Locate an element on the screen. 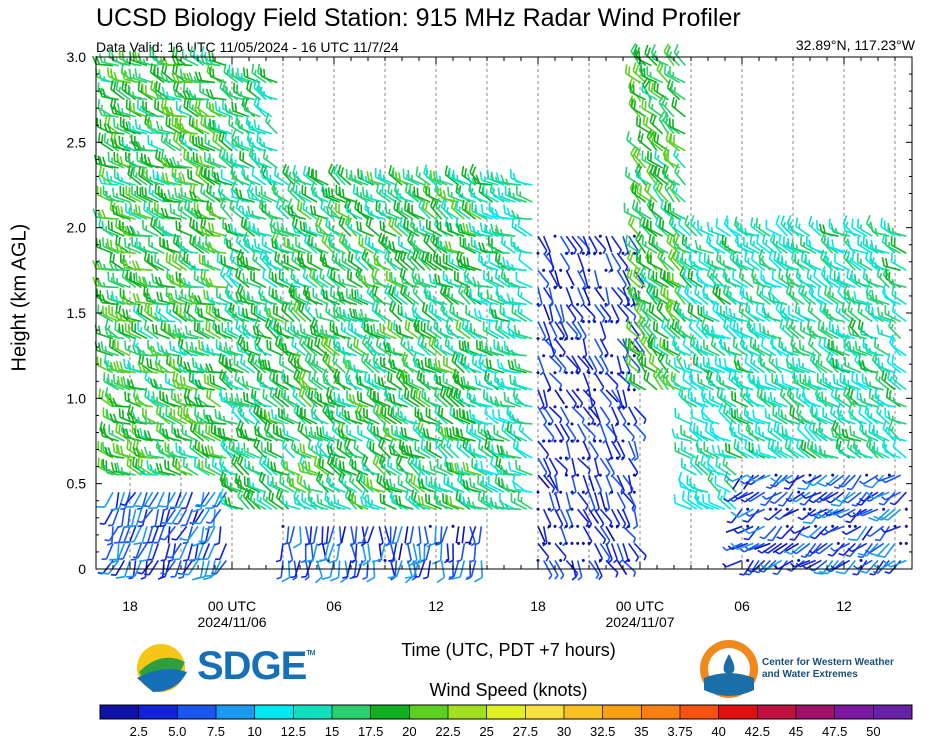 The image size is (927, 747). colorbar-title: Wind Speed (knots) is located at coordinates (508, 690).